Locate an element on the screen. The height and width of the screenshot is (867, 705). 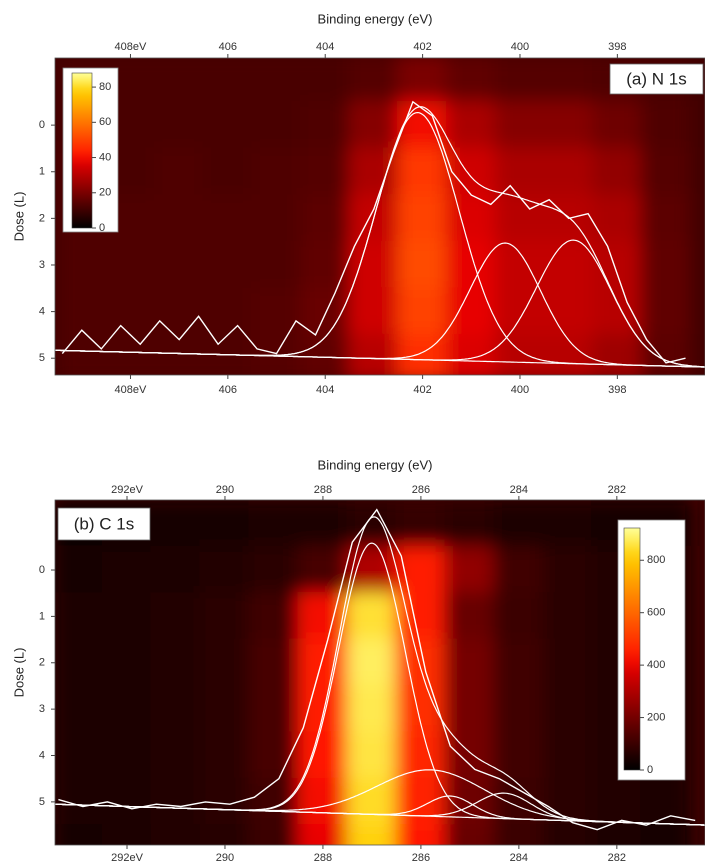
x-tick-label-top: 286 is located at coordinates (421, 490).